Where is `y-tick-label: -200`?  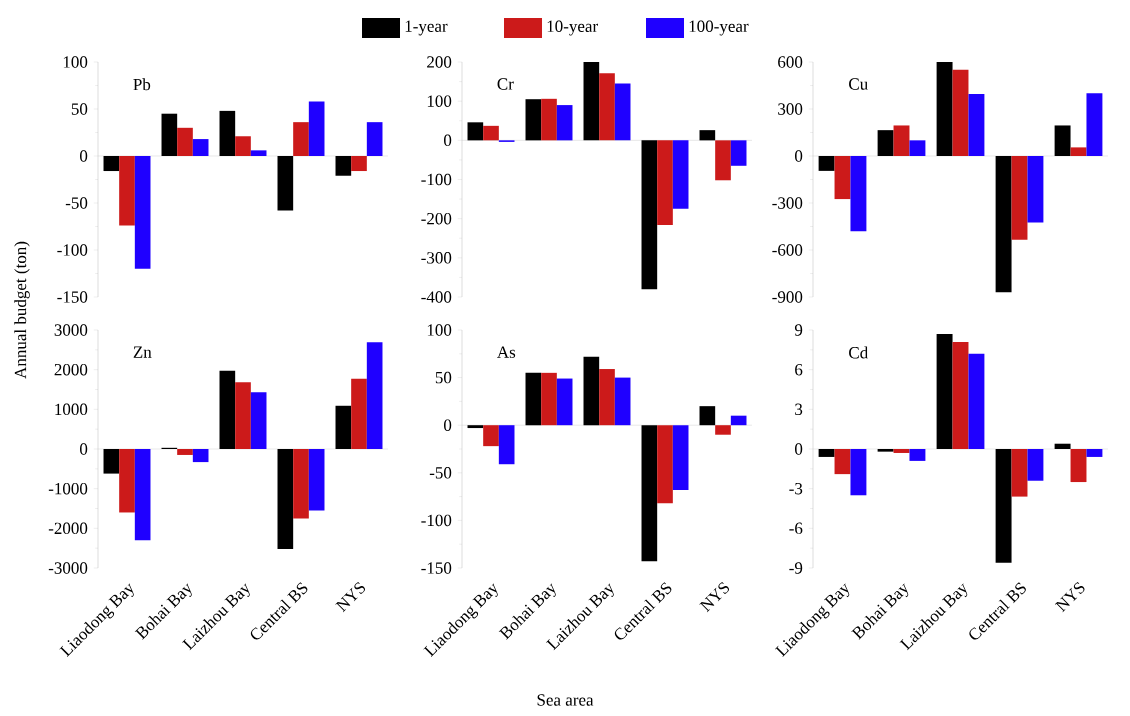
y-tick-label: -200 is located at coordinates (436, 218).